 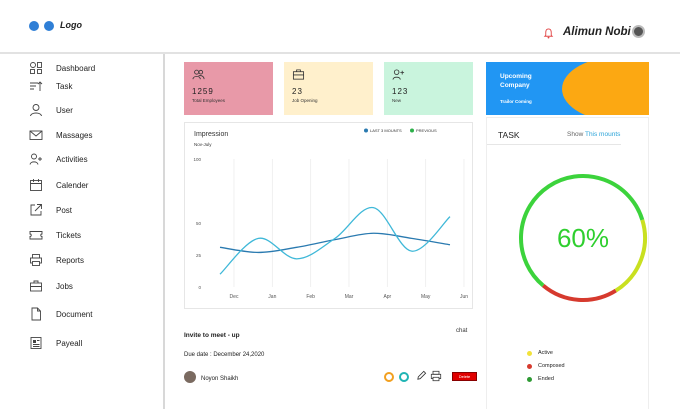 What do you see at coordinates (387, 297) in the screenshot?
I see `x-tick-label: Apr` at bounding box center [387, 297].